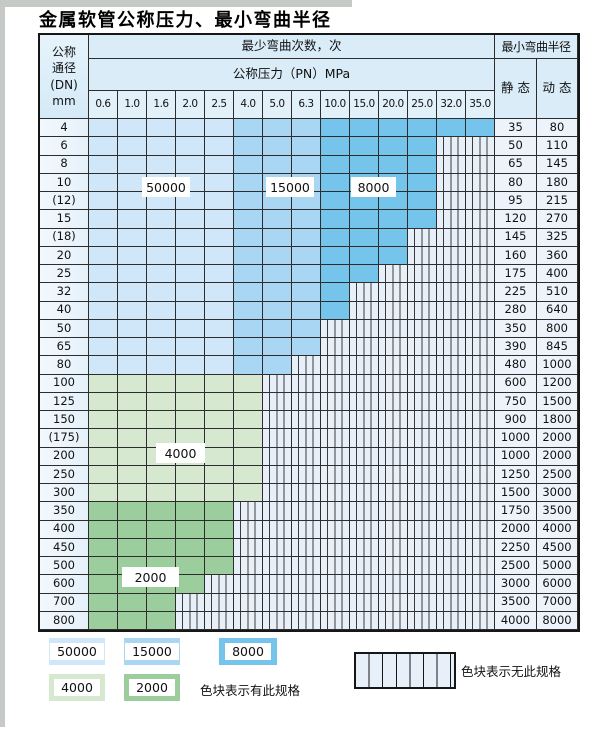  Describe the element at coordinates (64, 511) in the screenshot. I see `row-dn-350: 350` at that location.